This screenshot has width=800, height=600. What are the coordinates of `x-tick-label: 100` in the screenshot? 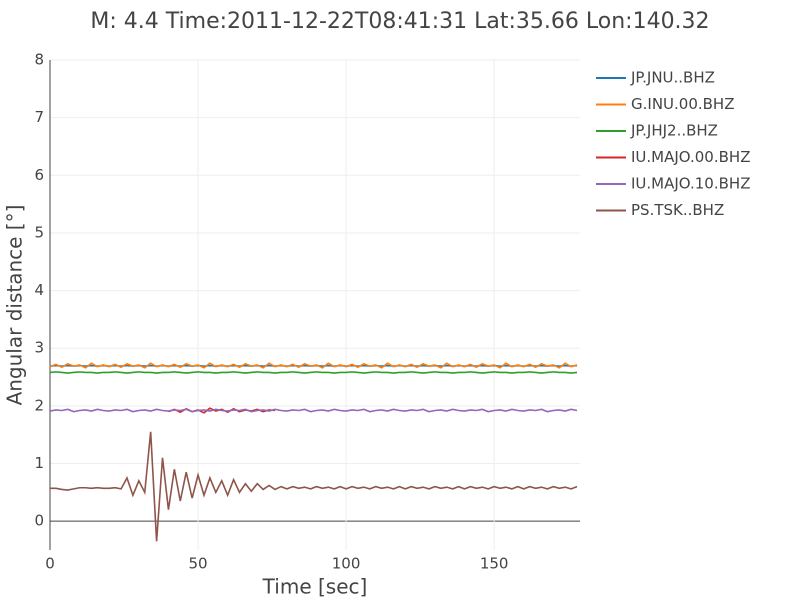 It's located at (346, 564).